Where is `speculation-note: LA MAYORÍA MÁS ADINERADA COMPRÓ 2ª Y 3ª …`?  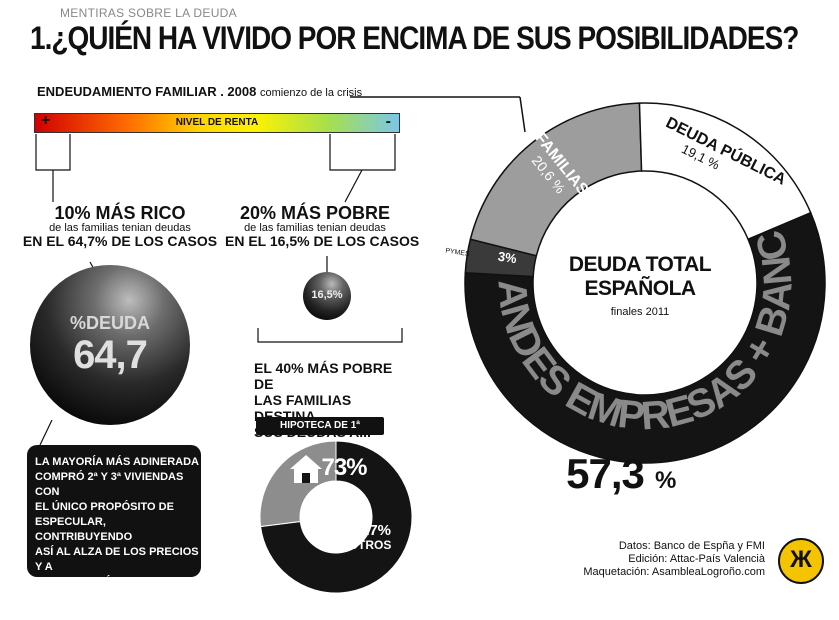
speculation-note: LA MAYORÍA MÁS ADINERADA COMPRÓ 2ª Y 3ª … is located at coordinates (114, 531).